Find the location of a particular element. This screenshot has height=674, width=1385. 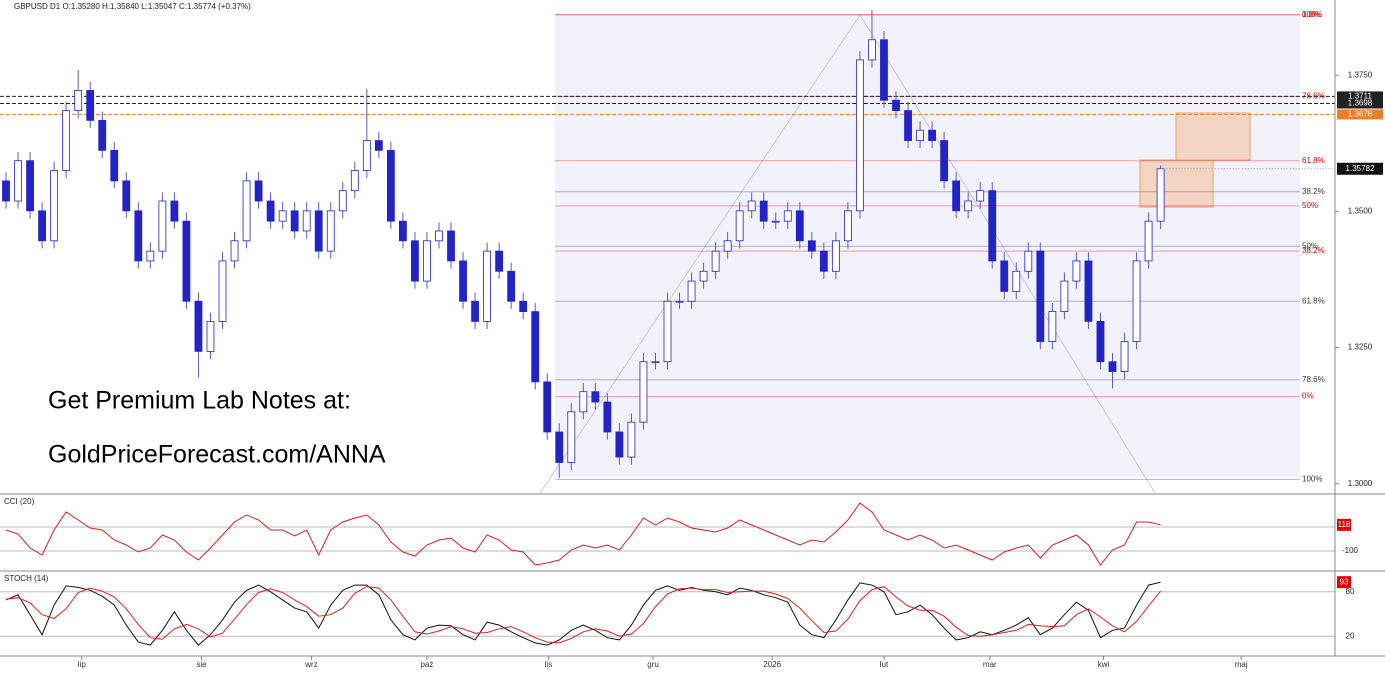

y-tick-label: 1.3750 is located at coordinates (1360, 74).